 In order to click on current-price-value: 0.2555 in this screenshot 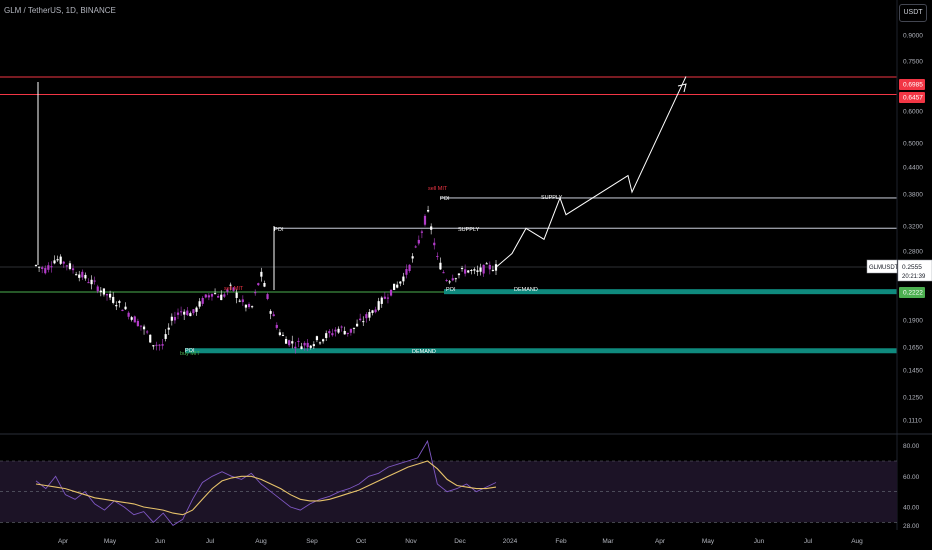, I will do `click(912, 267)`.